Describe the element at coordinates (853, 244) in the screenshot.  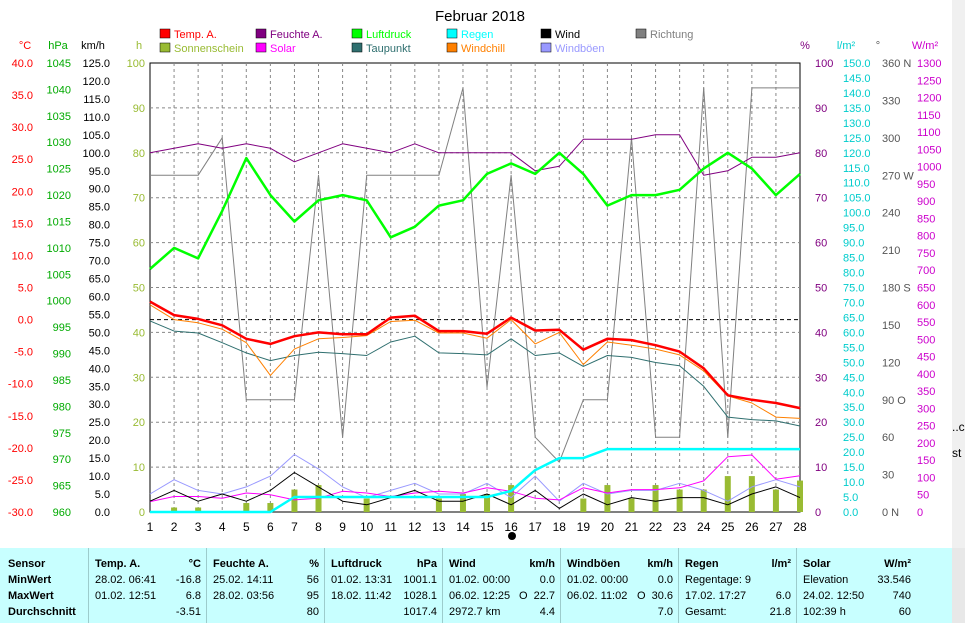
I see `axis-tick-lm2: 90.0` at that location.